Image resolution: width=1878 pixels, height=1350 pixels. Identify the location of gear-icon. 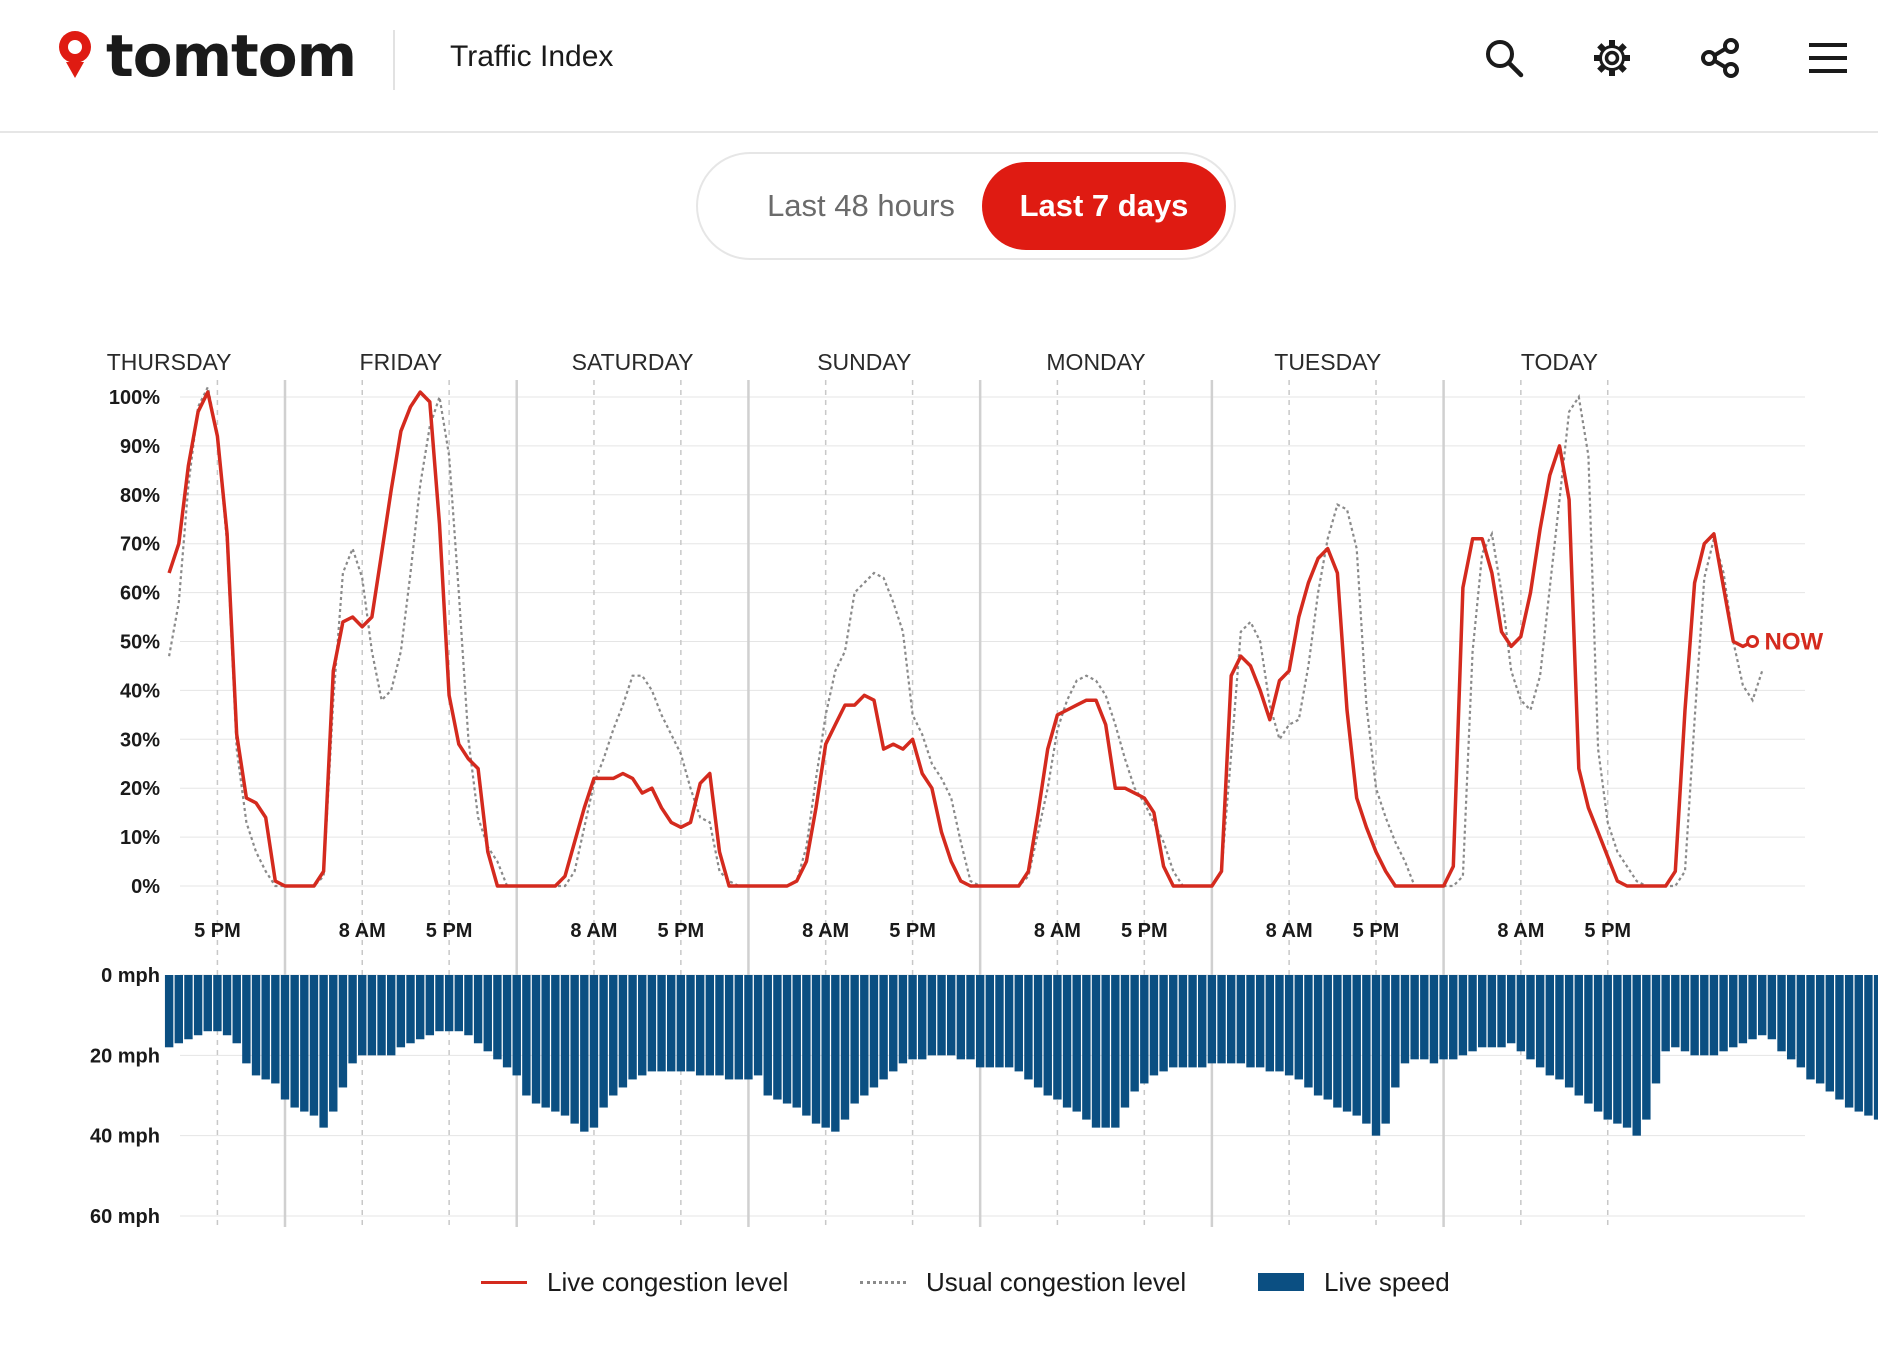
(1612, 58).